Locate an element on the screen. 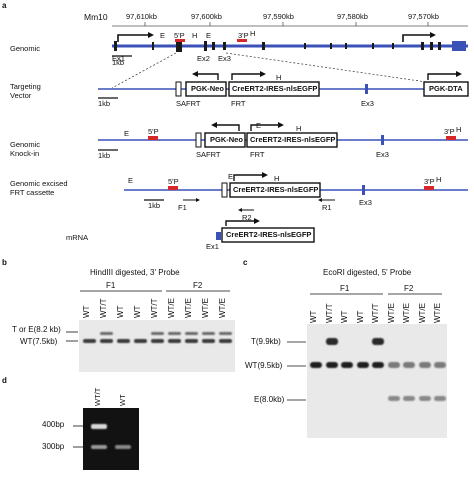  targeting-cre-label: CreERT2-IRES-nlsEGFP is located at coordinates (275, 88).